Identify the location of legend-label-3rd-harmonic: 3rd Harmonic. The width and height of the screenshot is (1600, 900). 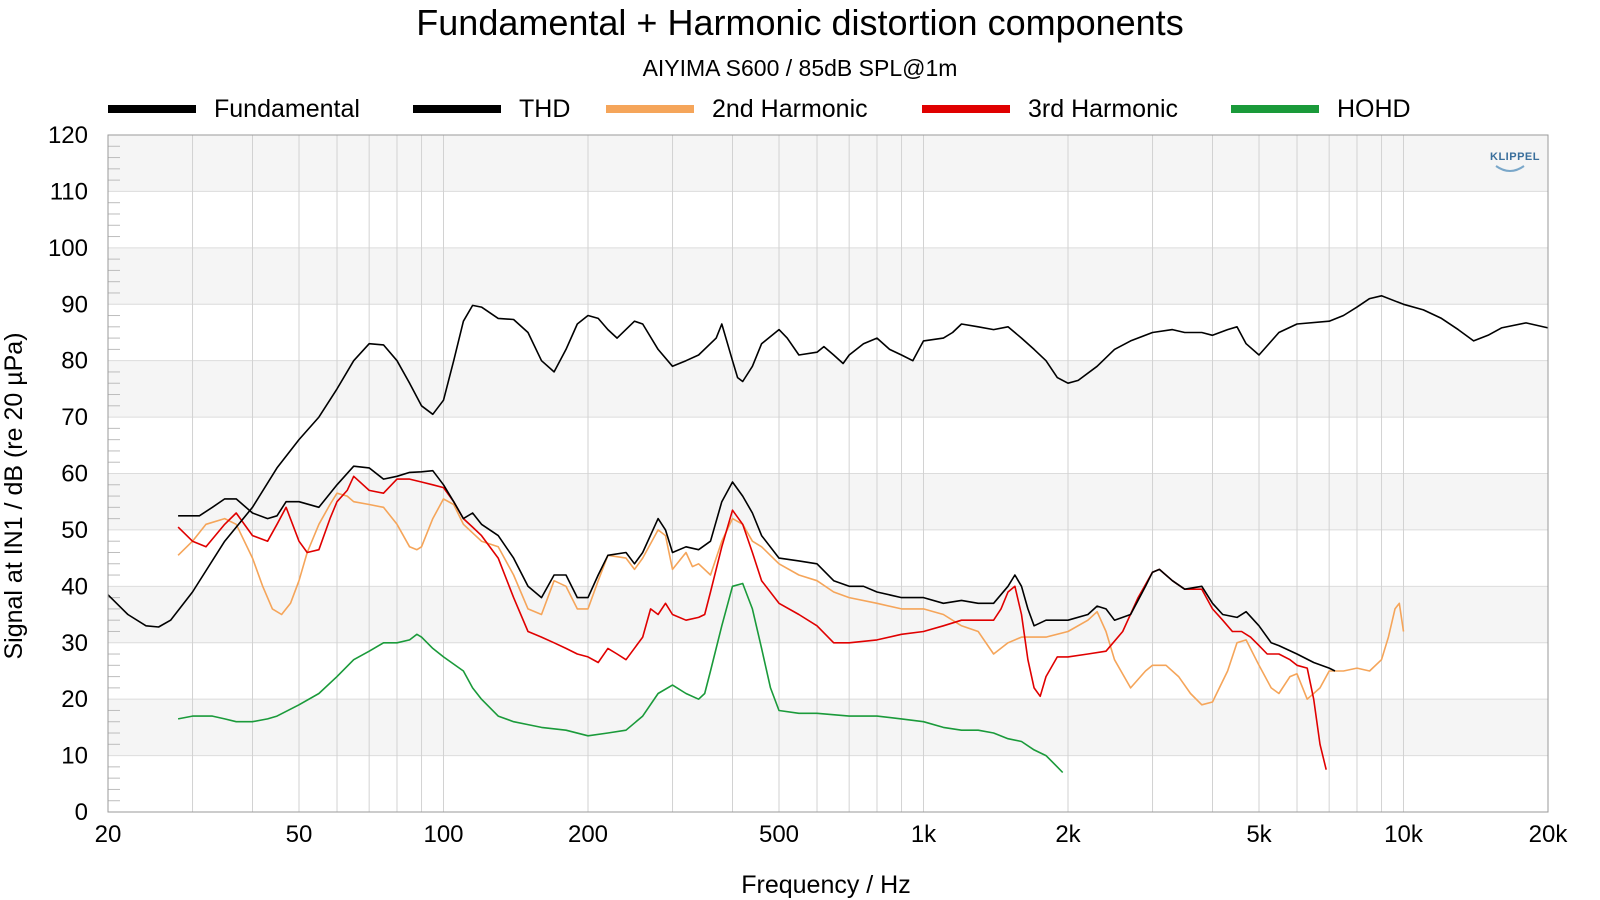
(1103, 109).